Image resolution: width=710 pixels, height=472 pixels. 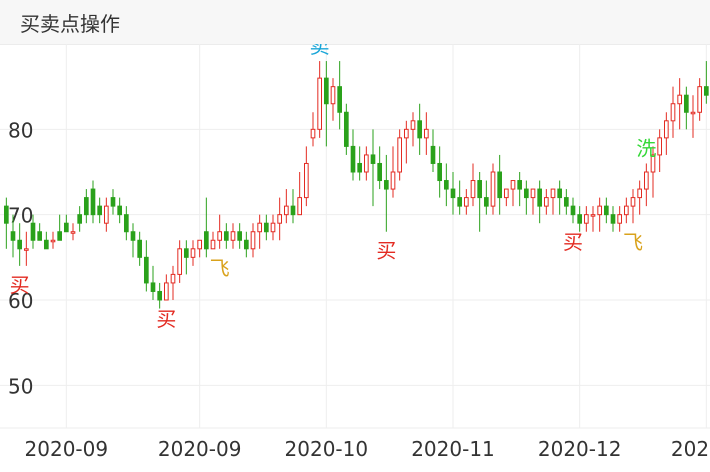 What do you see at coordinates (20, 130) in the screenshot?
I see `y-tick-label: 80` at bounding box center [20, 130].